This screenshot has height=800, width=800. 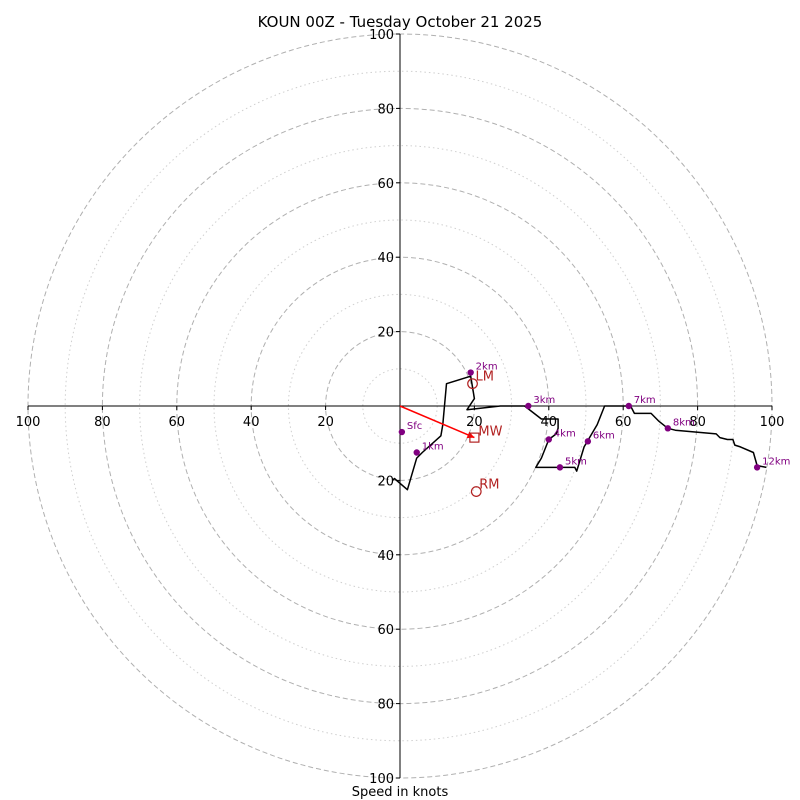 I want to click on chart-title: KOUN 00Z - Tuesday October 21 2025, so click(x=400, y=22).